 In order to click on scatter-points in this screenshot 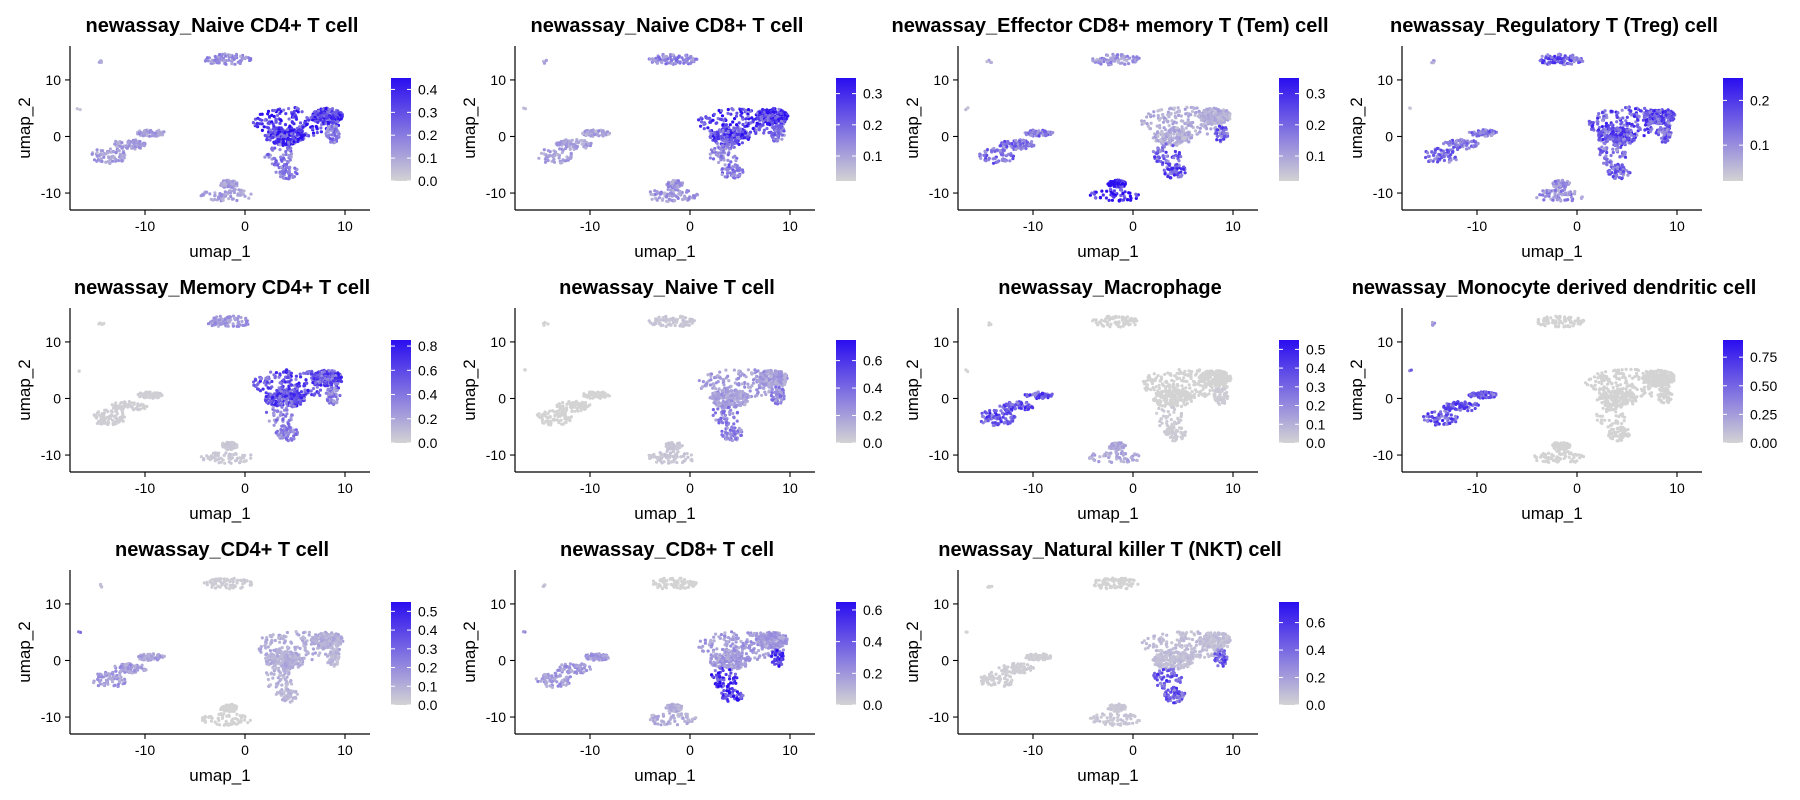, I will do `click(1542, 127)`.